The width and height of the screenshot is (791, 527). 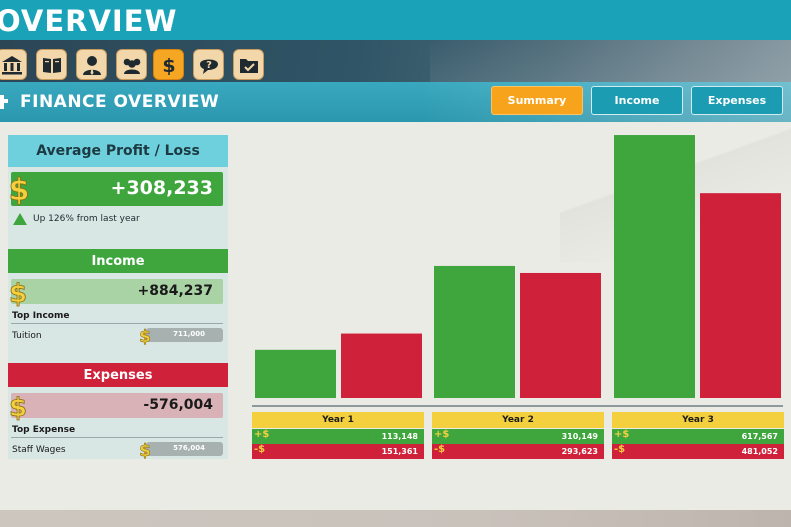 I want to click on year-label: Year 1, so click(x=338, y=420).